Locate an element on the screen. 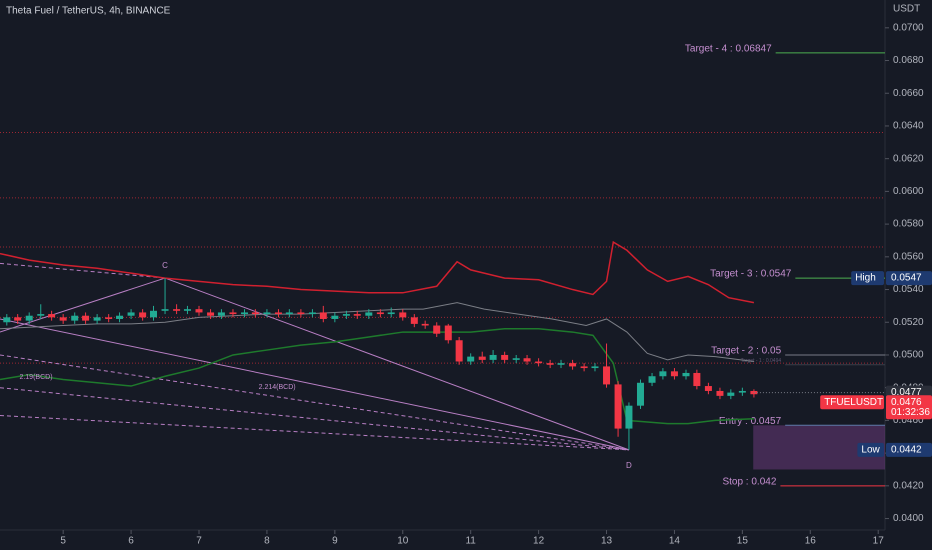 This screenshot has height=550, width=932. countdown: 01:32:36 is located at coordinates (910, 412).